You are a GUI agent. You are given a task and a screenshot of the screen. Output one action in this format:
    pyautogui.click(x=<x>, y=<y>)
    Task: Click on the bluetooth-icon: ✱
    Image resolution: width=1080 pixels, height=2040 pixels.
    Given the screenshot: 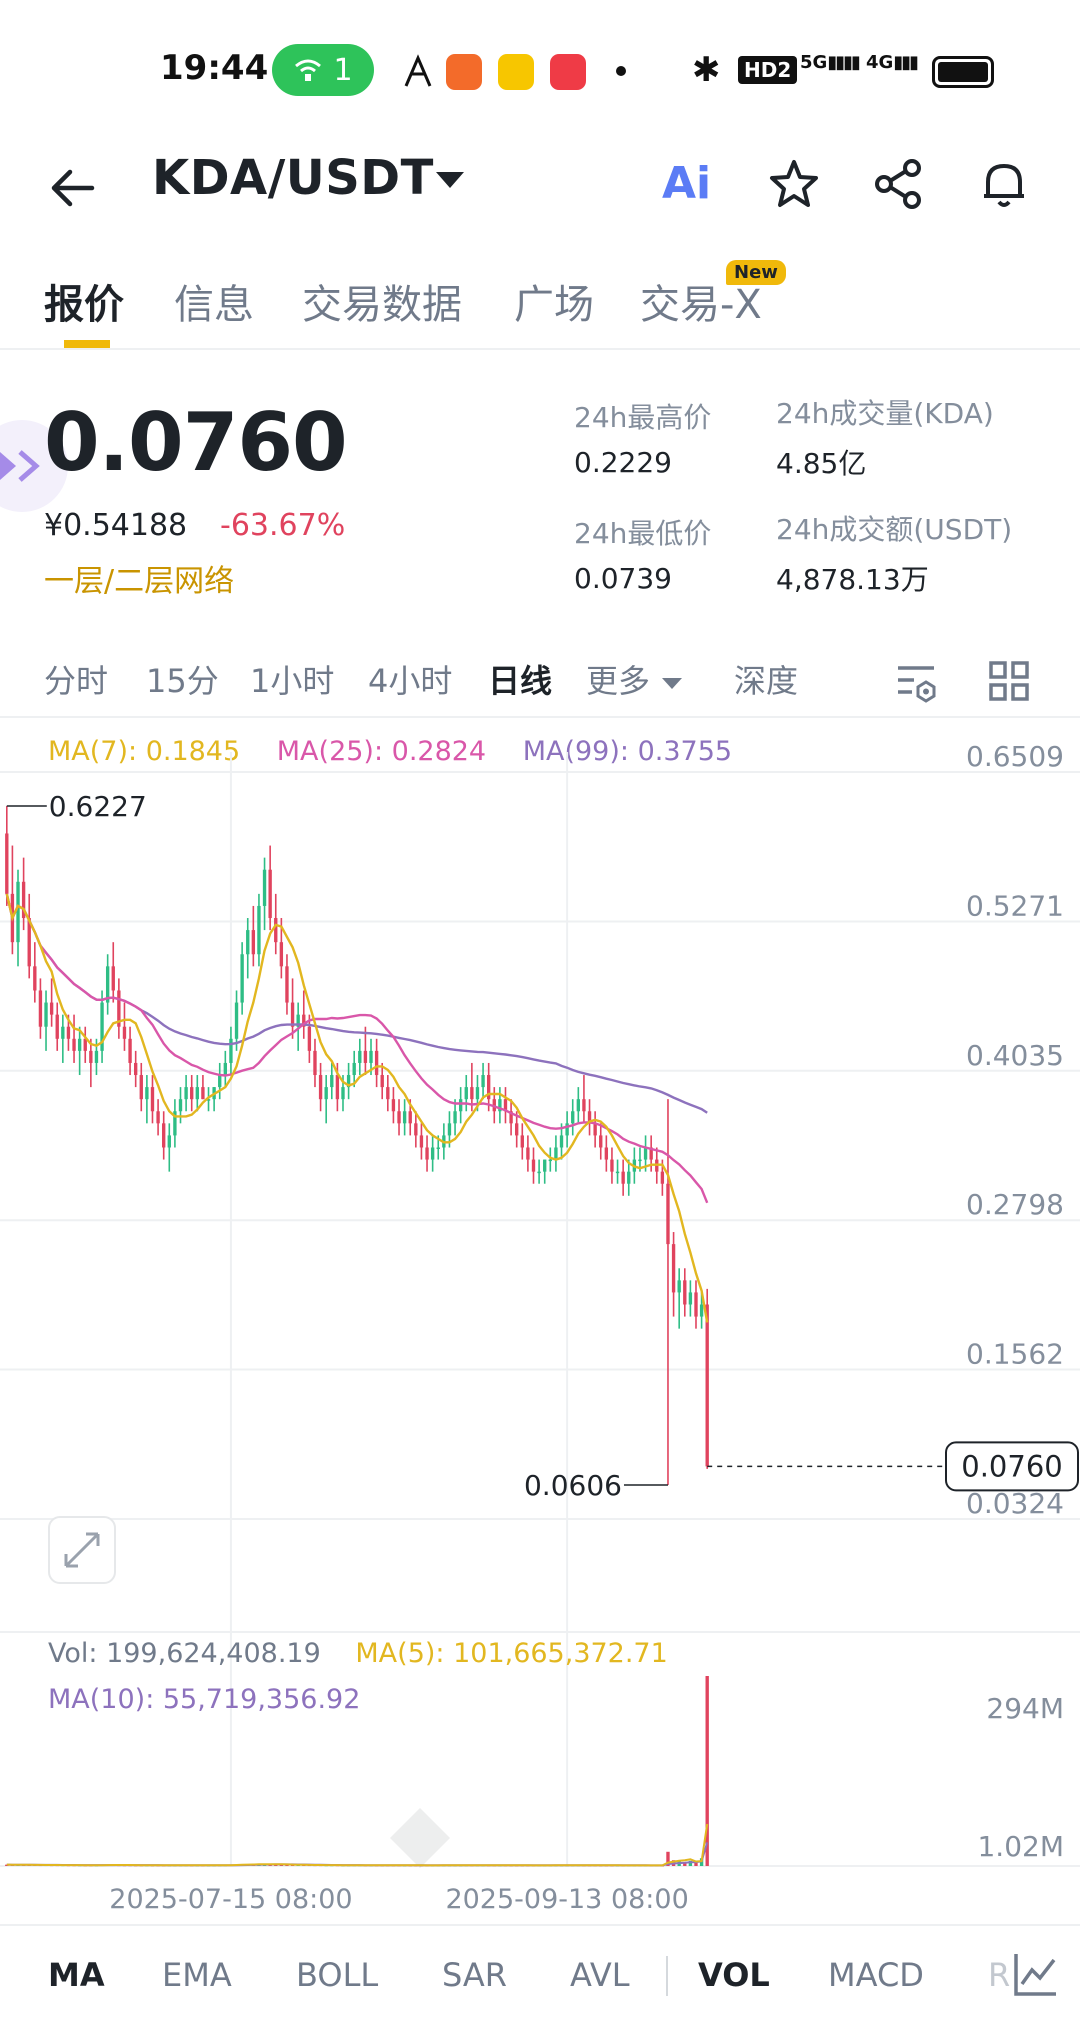 What is the action you would take?
    pyautogui.click(x=706, y=70)
    